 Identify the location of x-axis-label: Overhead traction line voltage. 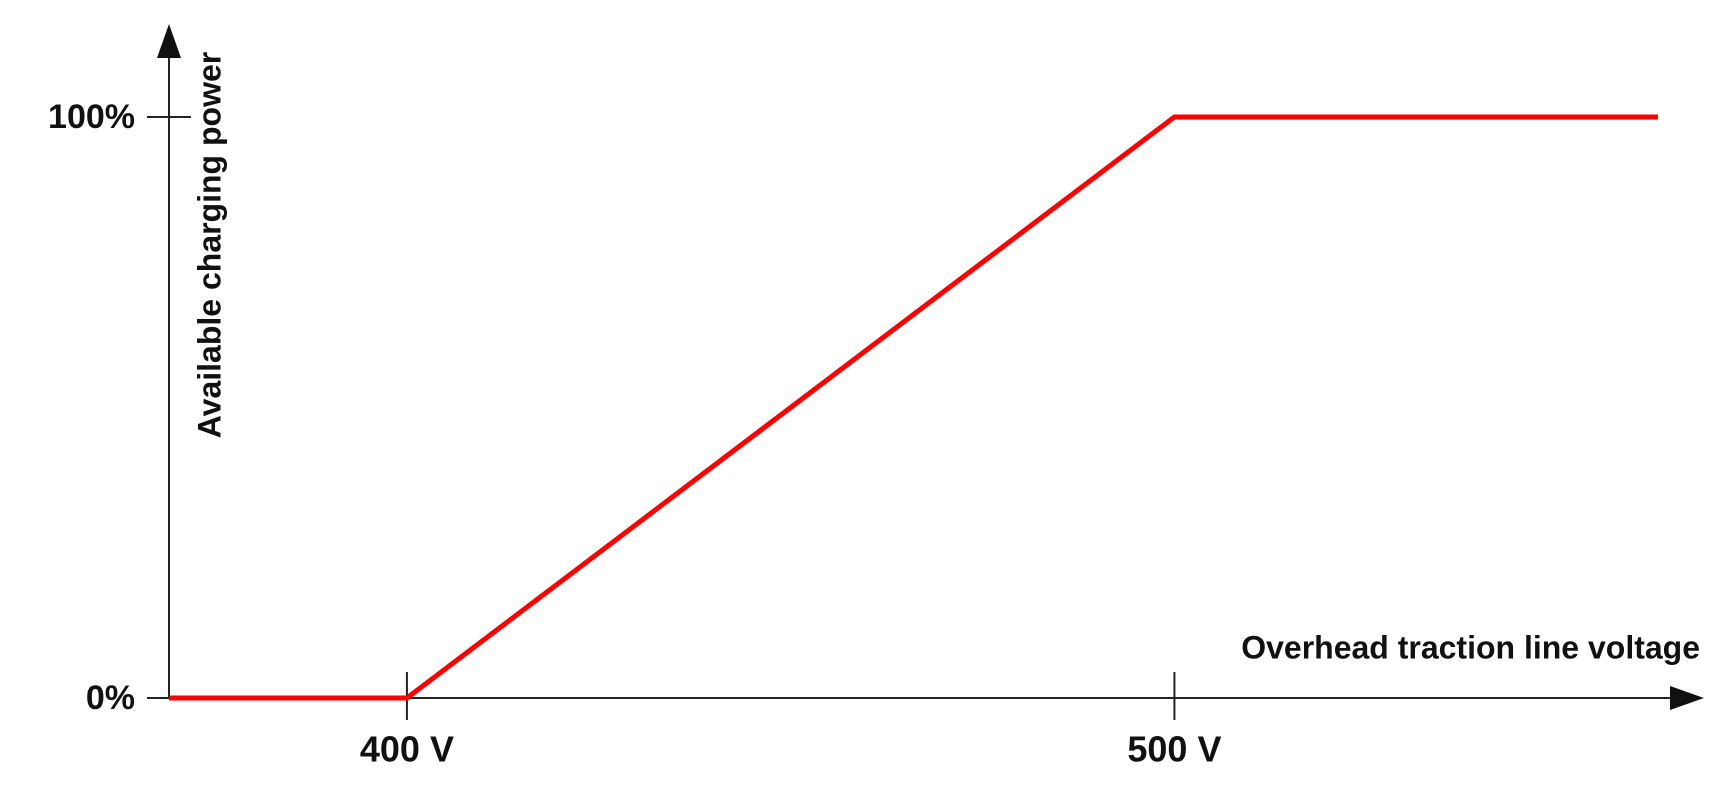
(1470, 647).